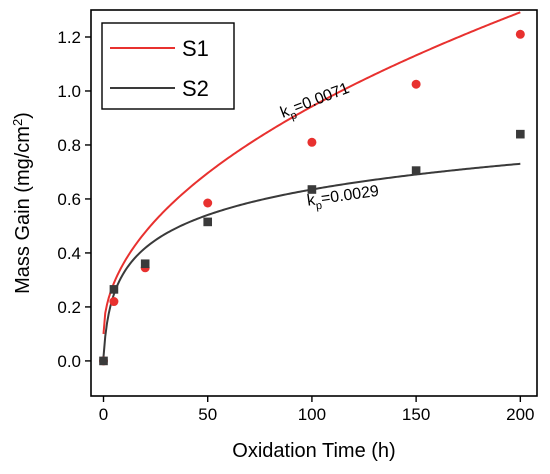 The height and width of the screenshot is (474, 550). I want to click on legend-label-s2: S2, so click(195, 88).